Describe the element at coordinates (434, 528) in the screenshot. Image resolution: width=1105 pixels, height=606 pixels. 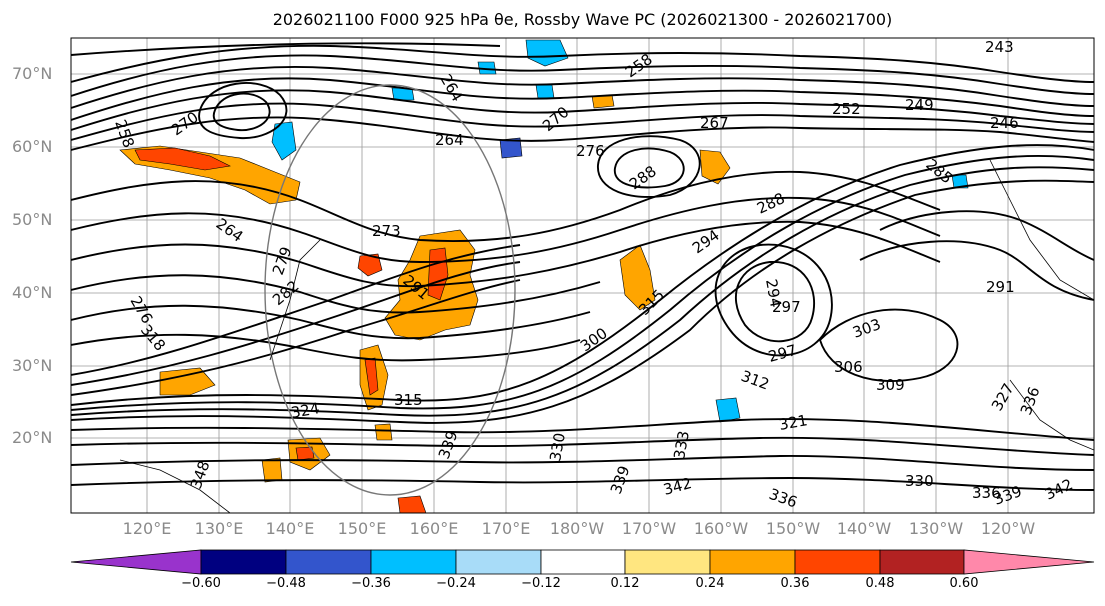
I see `lon-label: 160°E` at that location.